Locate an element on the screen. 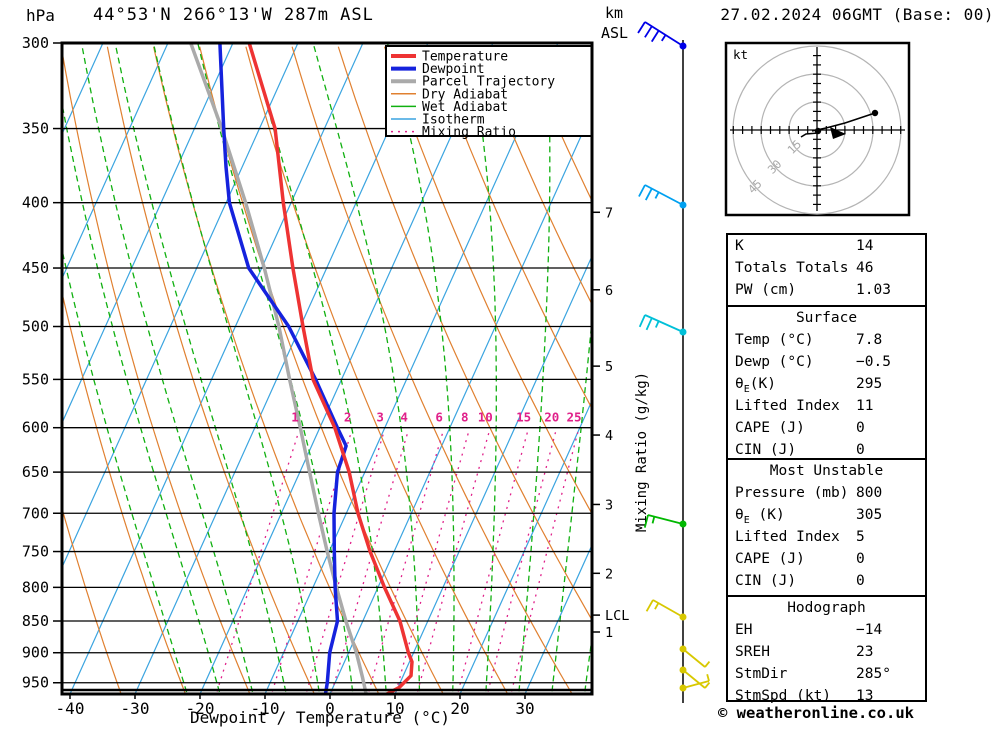  mixing-ratio-label: 10 is located at coordinates (485, 417).